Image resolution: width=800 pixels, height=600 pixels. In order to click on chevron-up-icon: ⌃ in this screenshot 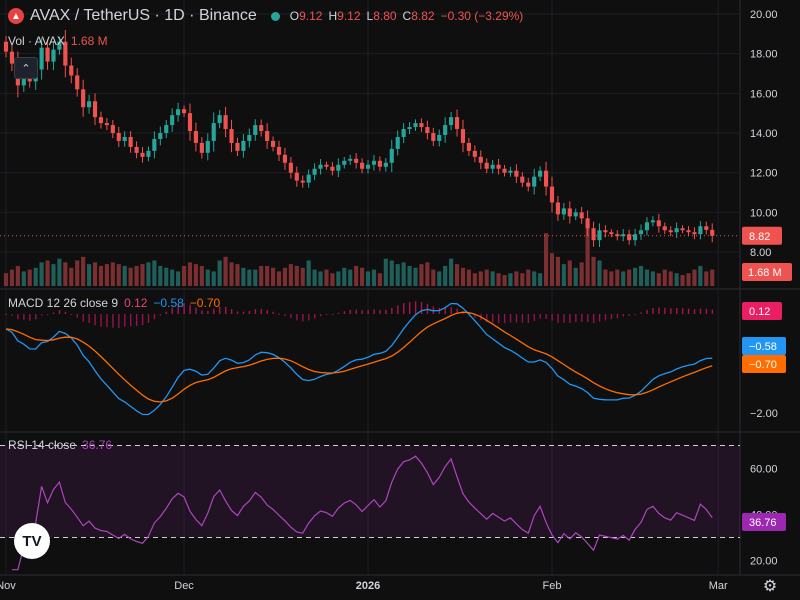, I will do `click(26, 68)`.